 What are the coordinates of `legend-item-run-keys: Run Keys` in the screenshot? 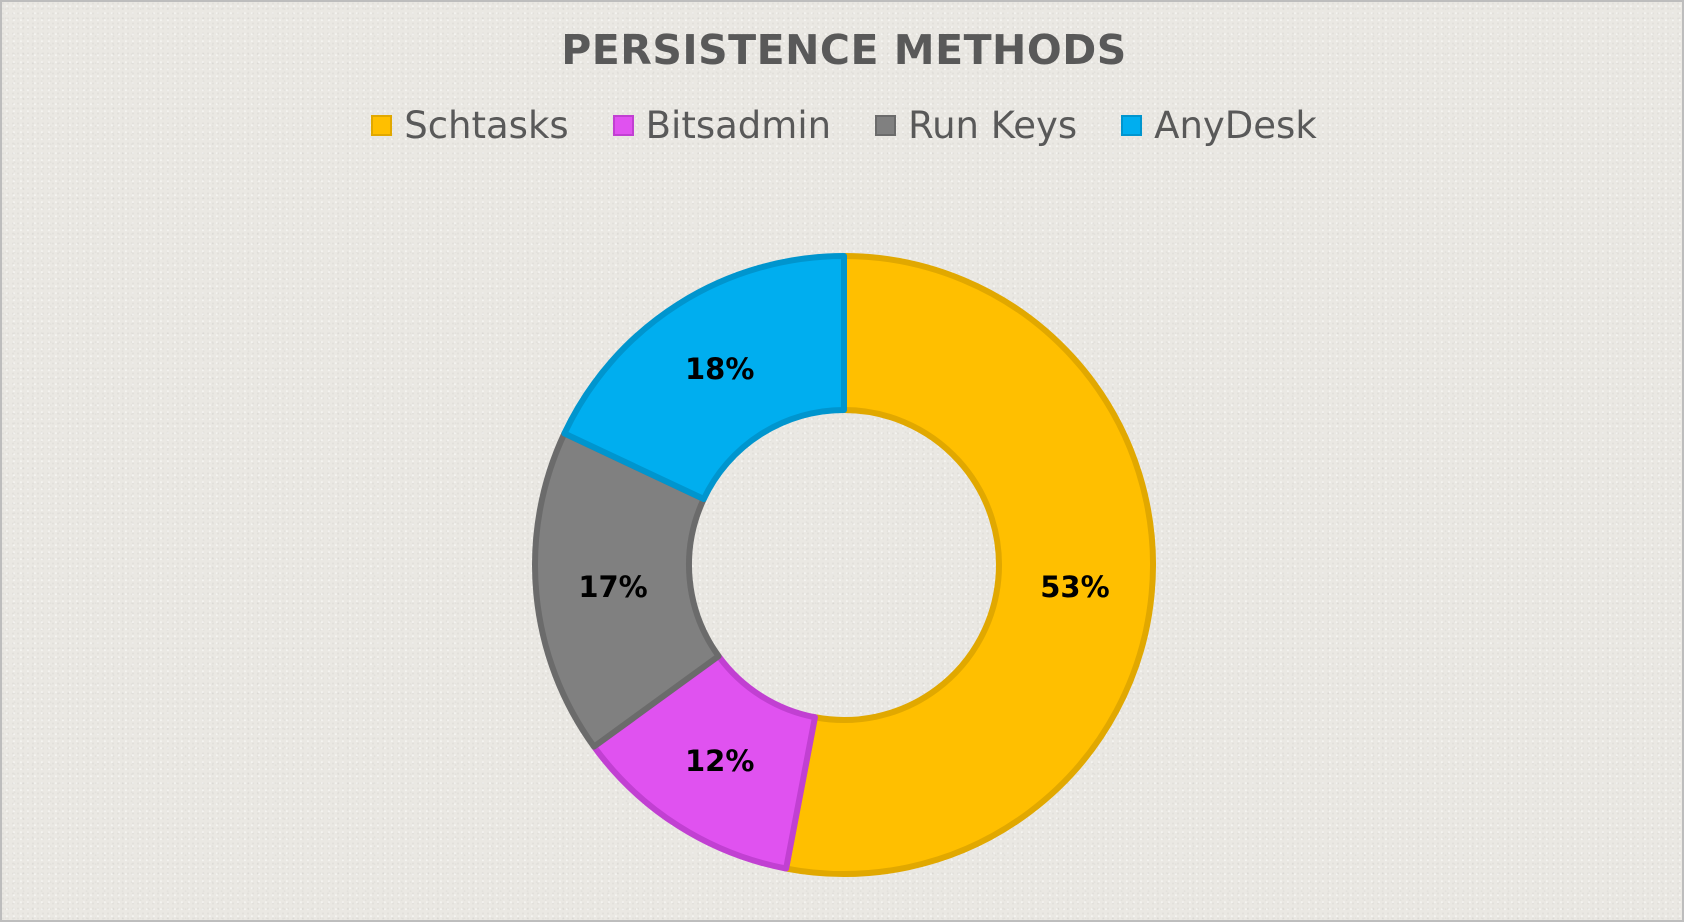 It's located at (976, 125).